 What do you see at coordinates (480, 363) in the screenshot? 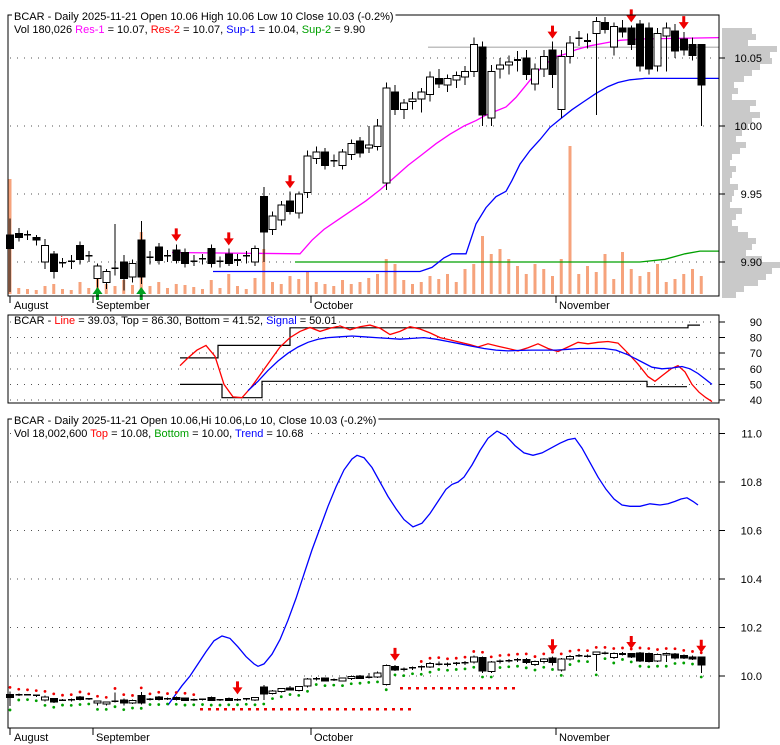
I see `oscillator-signal-line` at bounding box center [480, 363].